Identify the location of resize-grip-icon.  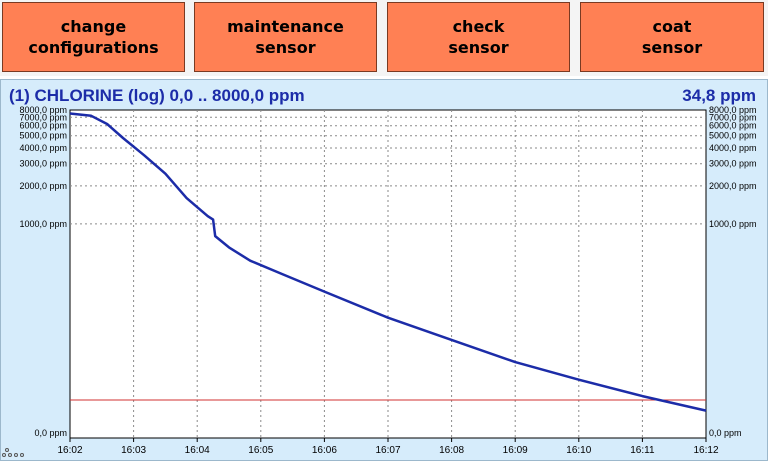
(15, 453).